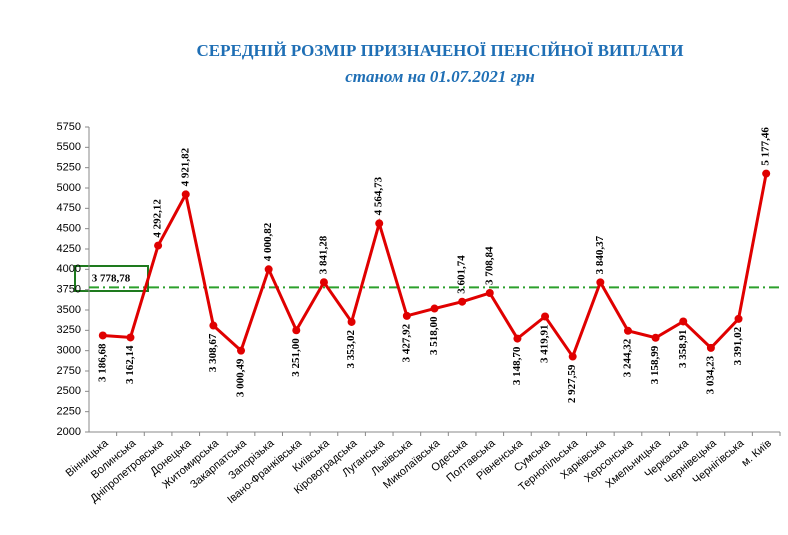  What do you see at coordinates (323, 254) in the screenshot?
I see `value-label: 3 841,28` at bounding box center [323, 254].